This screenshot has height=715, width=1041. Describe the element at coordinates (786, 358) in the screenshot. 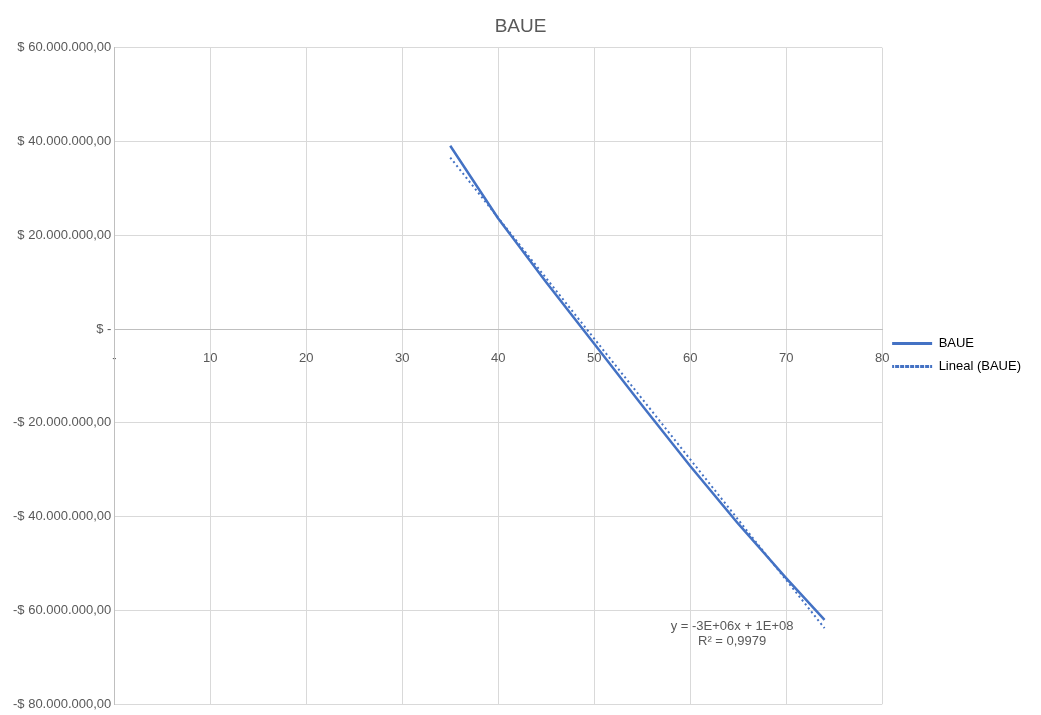

I see `x-tick-label: 70` at that location.